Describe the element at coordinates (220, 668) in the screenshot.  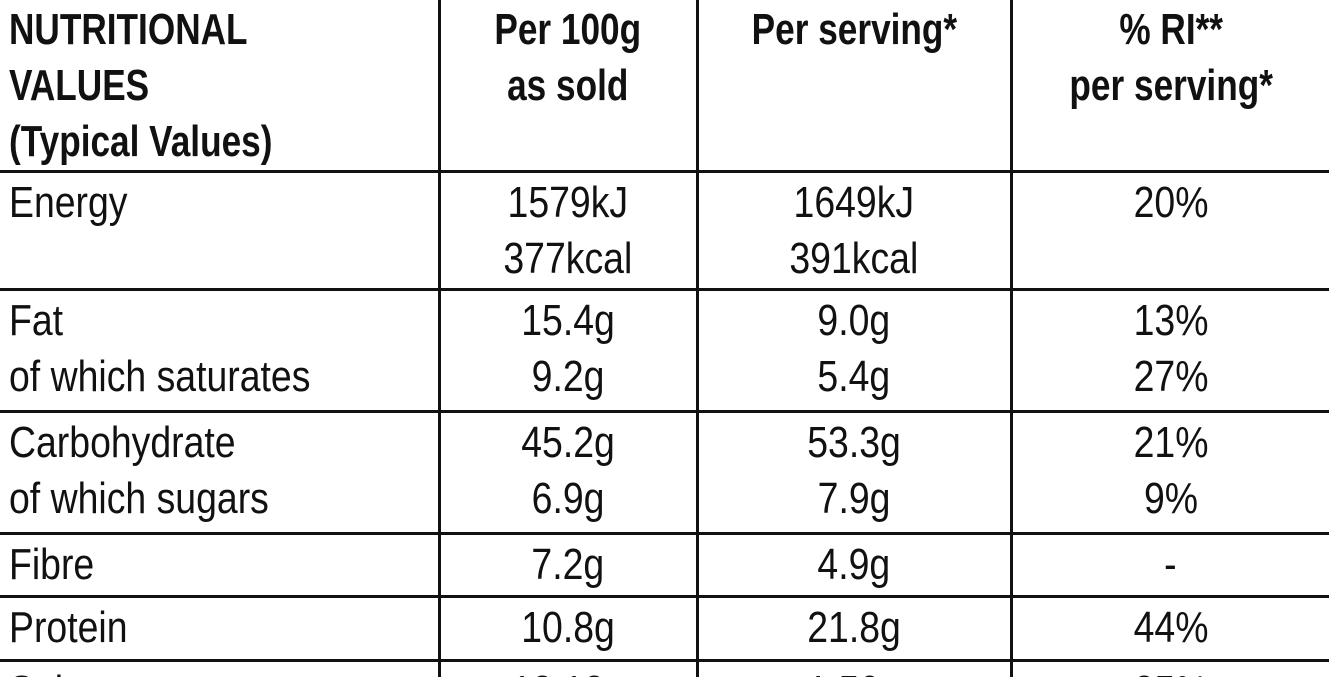
I see `salt-label: Salt` at that location.